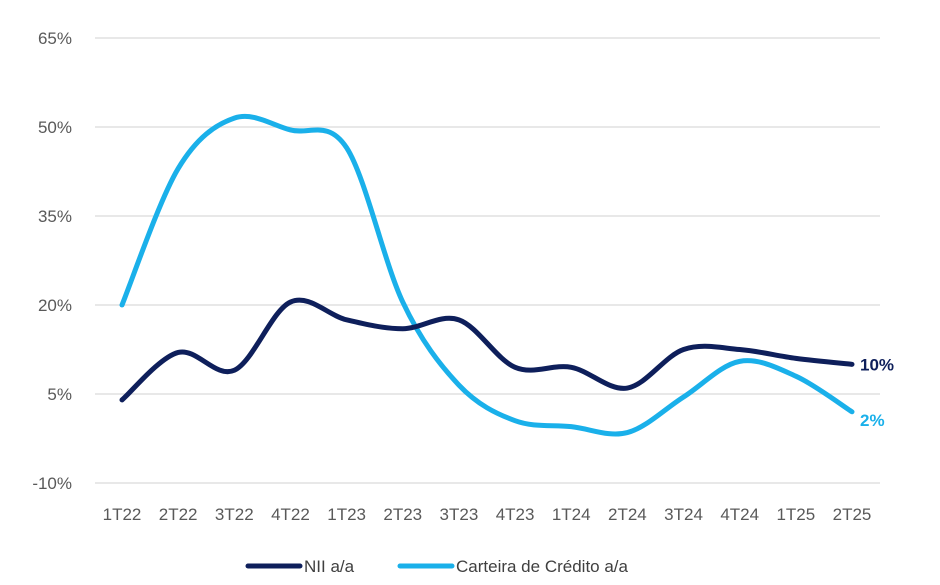 The width and height of the screenshot is (940, 585). What do you see at coordinates (59, 394) in the screenshot?
I see `y-tick-label: 5%` at bounding box center [59, 394].